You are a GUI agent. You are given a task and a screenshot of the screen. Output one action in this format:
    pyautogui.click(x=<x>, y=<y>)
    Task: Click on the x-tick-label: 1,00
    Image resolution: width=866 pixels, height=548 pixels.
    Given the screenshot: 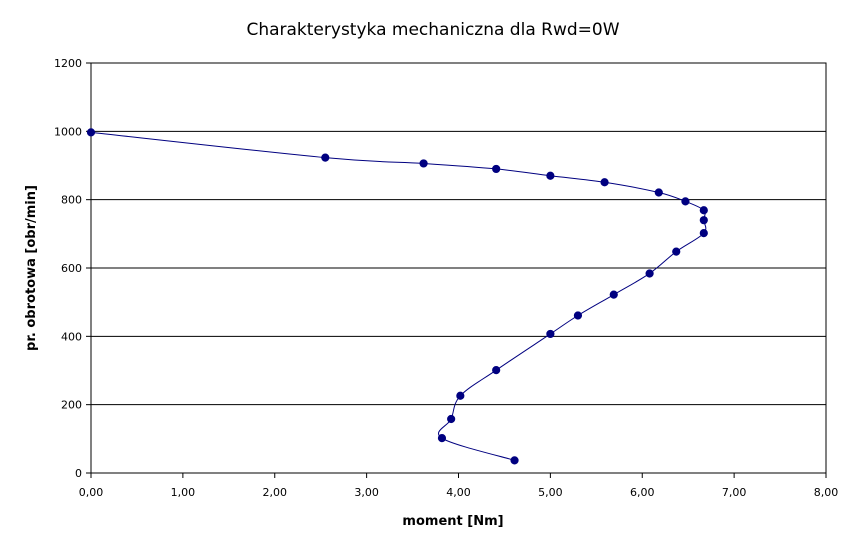 What is the action you would take?
    pyautogui.click(x=183, y=492)
    